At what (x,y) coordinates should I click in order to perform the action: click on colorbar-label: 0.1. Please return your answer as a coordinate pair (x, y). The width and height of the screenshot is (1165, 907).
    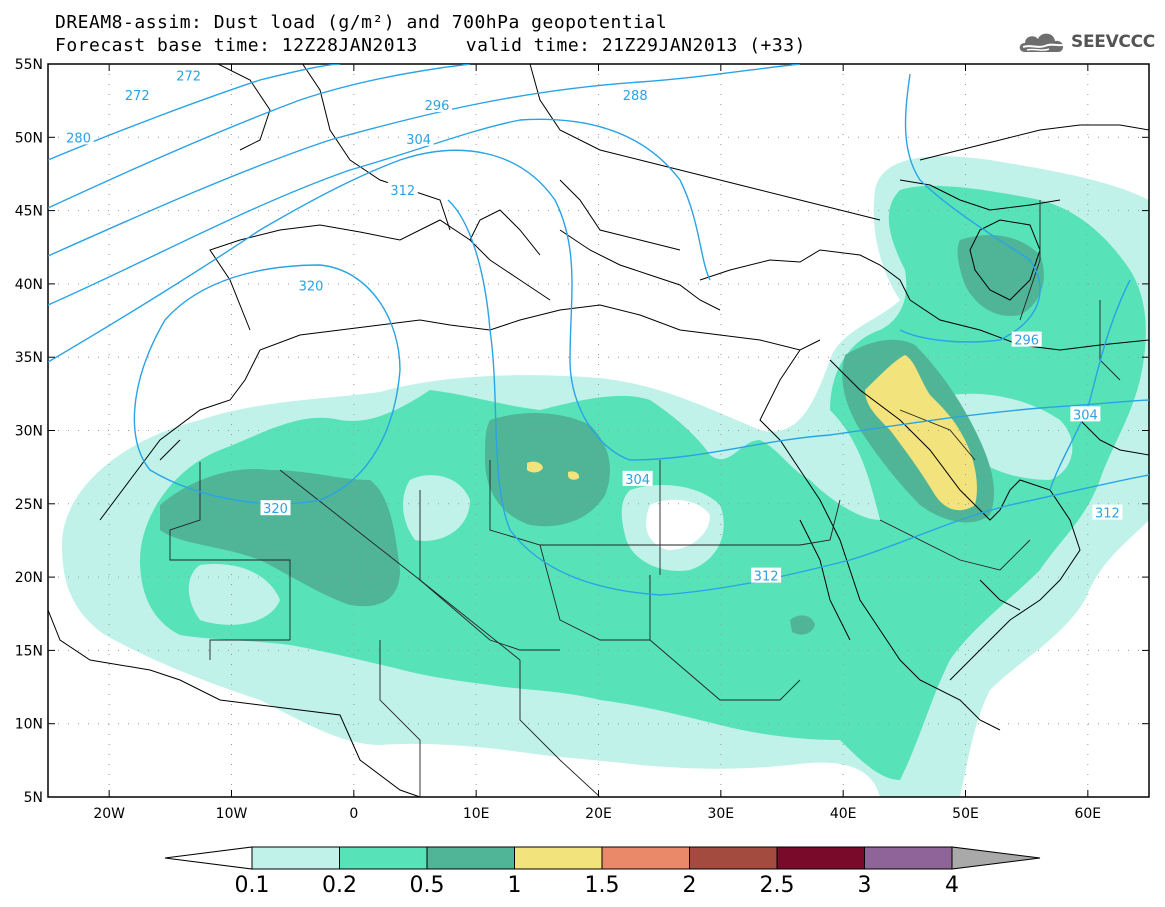
    Looking at the image, I should click on (252, 885).